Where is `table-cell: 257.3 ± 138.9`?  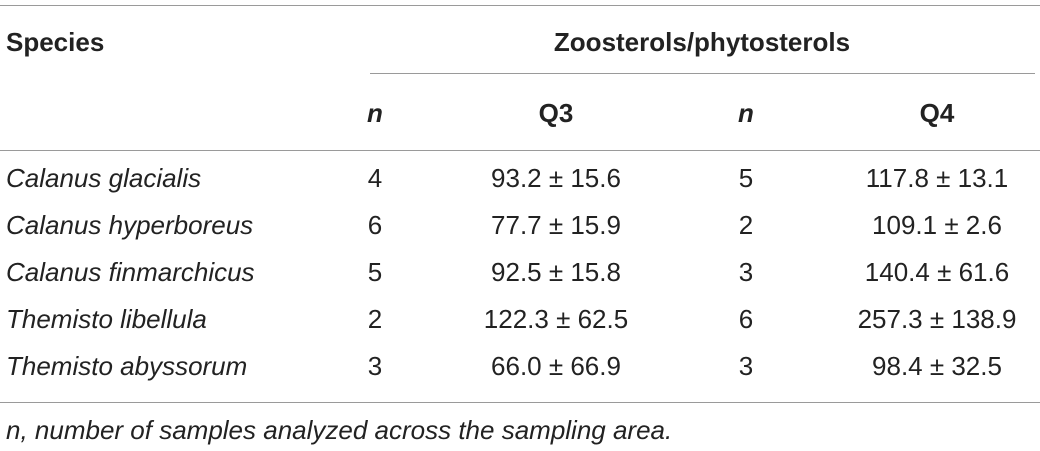
table-cell: 257.3 ± 138.9 is located at coordinates (937, 319).